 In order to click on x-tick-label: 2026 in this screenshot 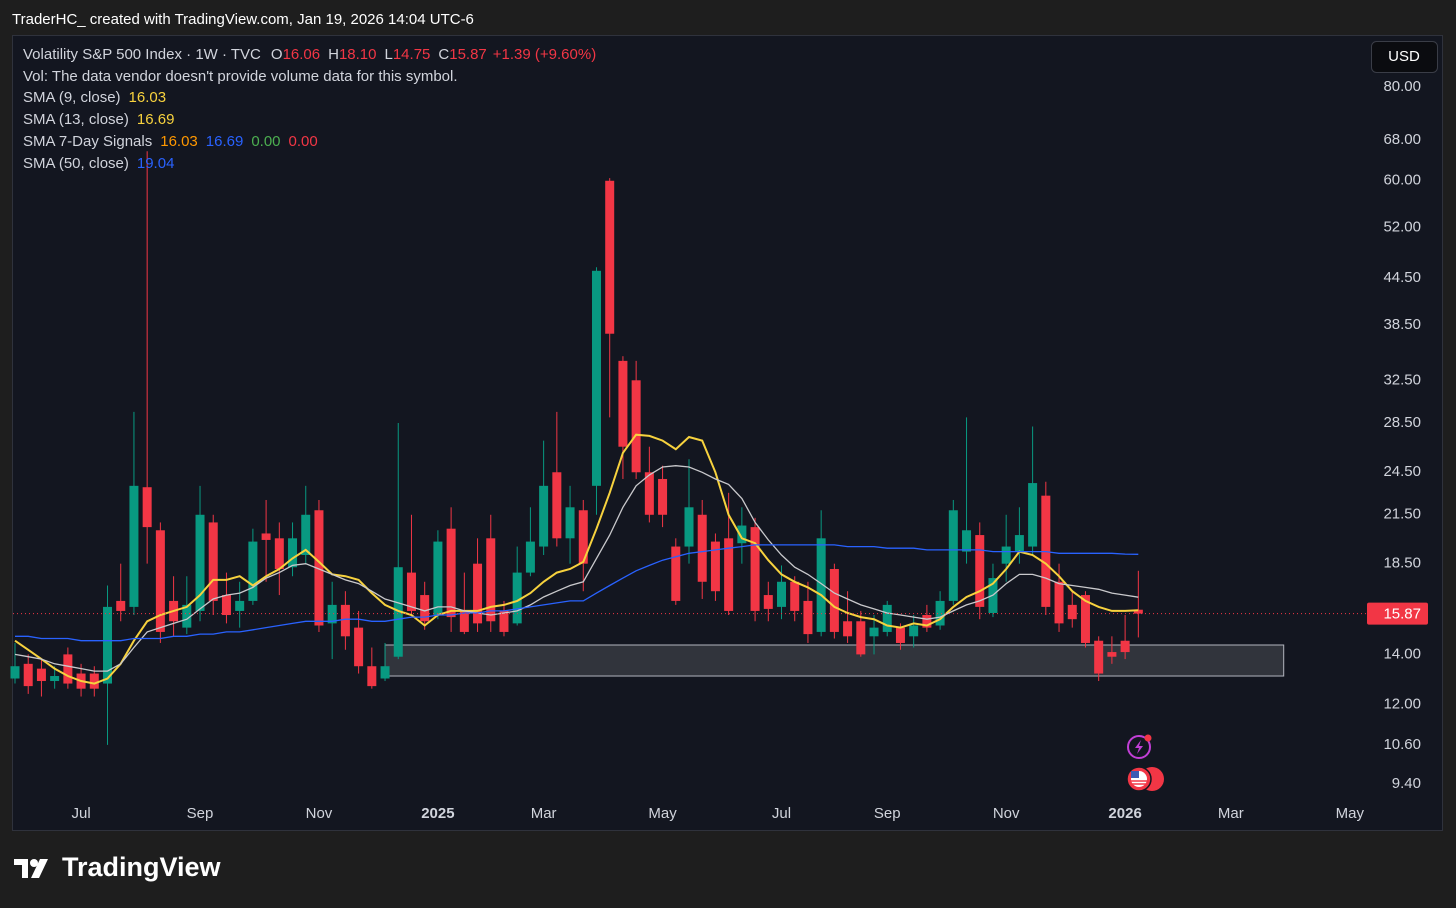, I will do `click(1124, 813)`.